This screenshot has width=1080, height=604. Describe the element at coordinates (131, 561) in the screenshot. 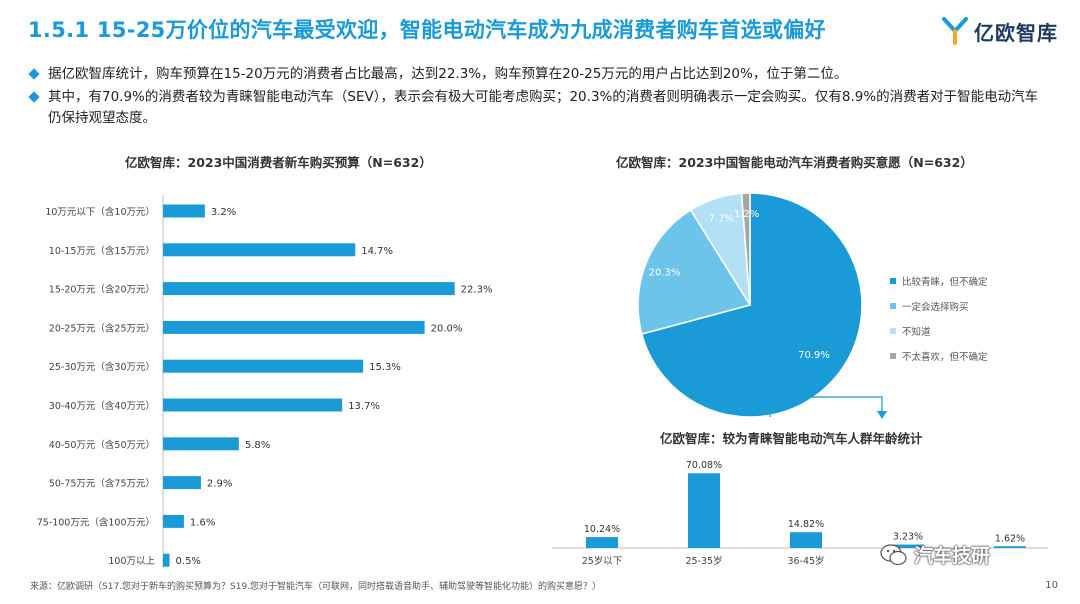

I see `category-label: 100万以上` at that location.